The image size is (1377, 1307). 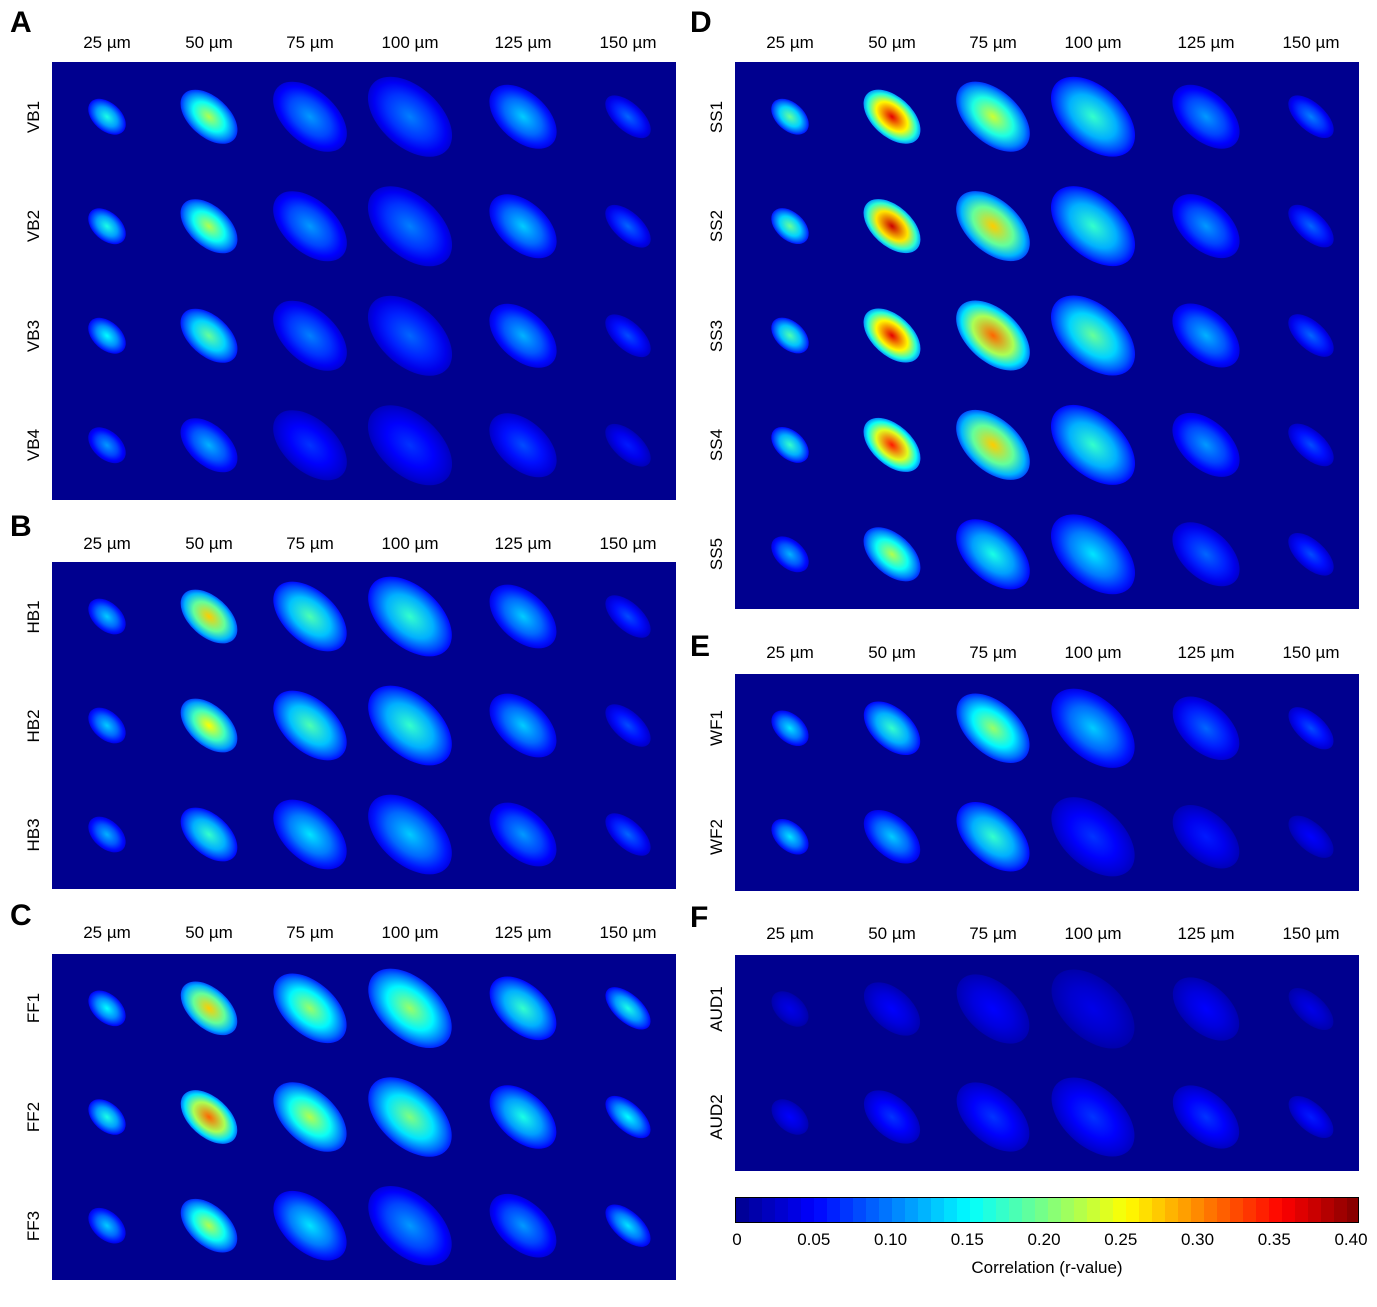 What do you see at coordinates (33, 725) in the screenshot?
I see `row-label: HB2` at bounding box center [33, 725].